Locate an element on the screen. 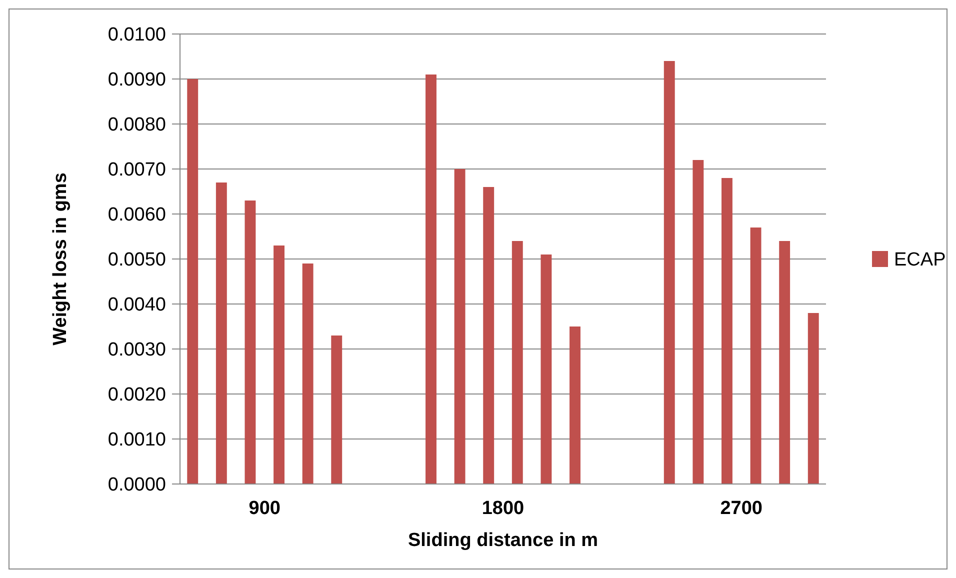  x-tick-label: 2700 is located at coordinates (741, 508).